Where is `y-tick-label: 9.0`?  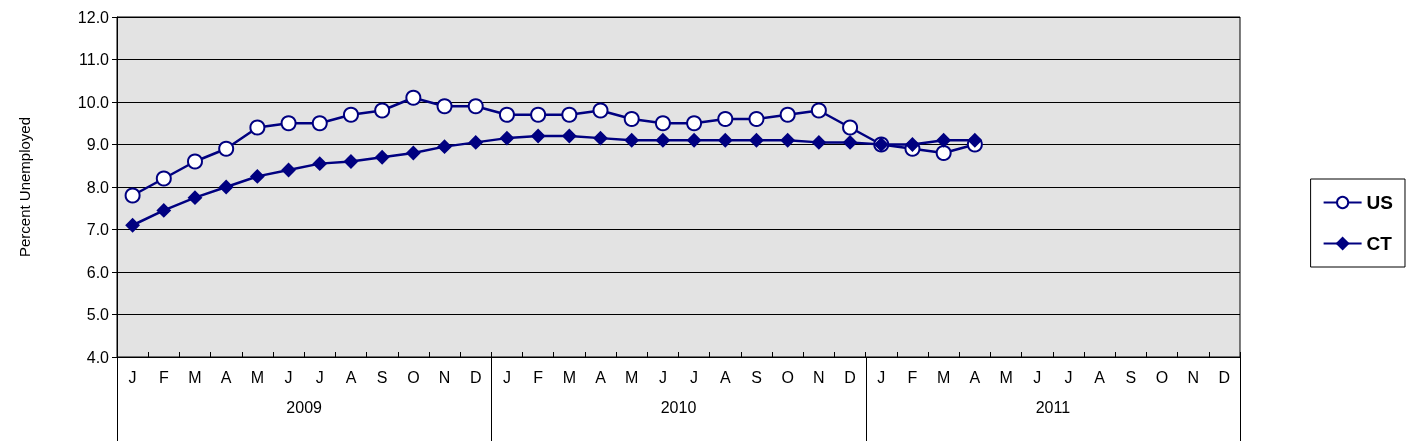
y-tick-label: 9.0 is located at coordinates (98, 144).